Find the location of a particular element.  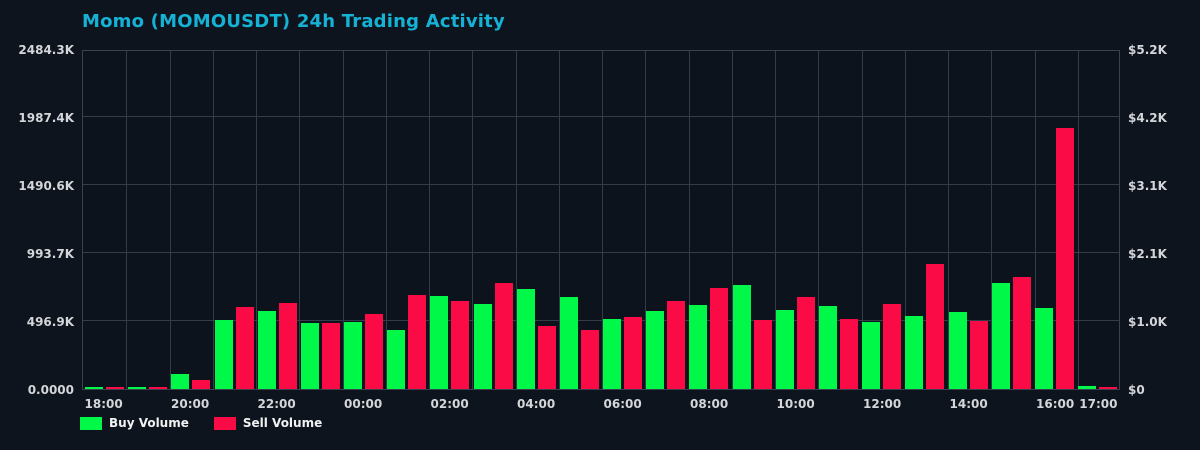

legend-label-sell: Sell Volume is located at coordinates (282, 423).